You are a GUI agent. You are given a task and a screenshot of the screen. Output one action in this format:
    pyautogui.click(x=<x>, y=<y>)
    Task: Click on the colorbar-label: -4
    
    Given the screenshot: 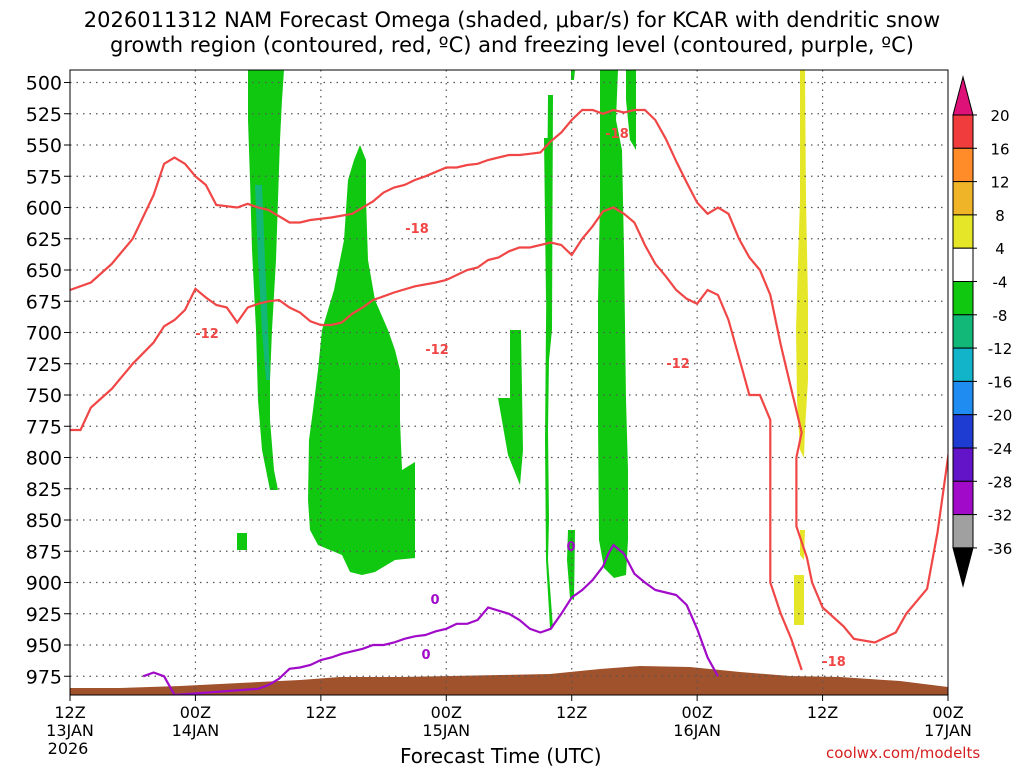 What is the action you would take?
    pyautogui.click(x=1000, y=283)
    